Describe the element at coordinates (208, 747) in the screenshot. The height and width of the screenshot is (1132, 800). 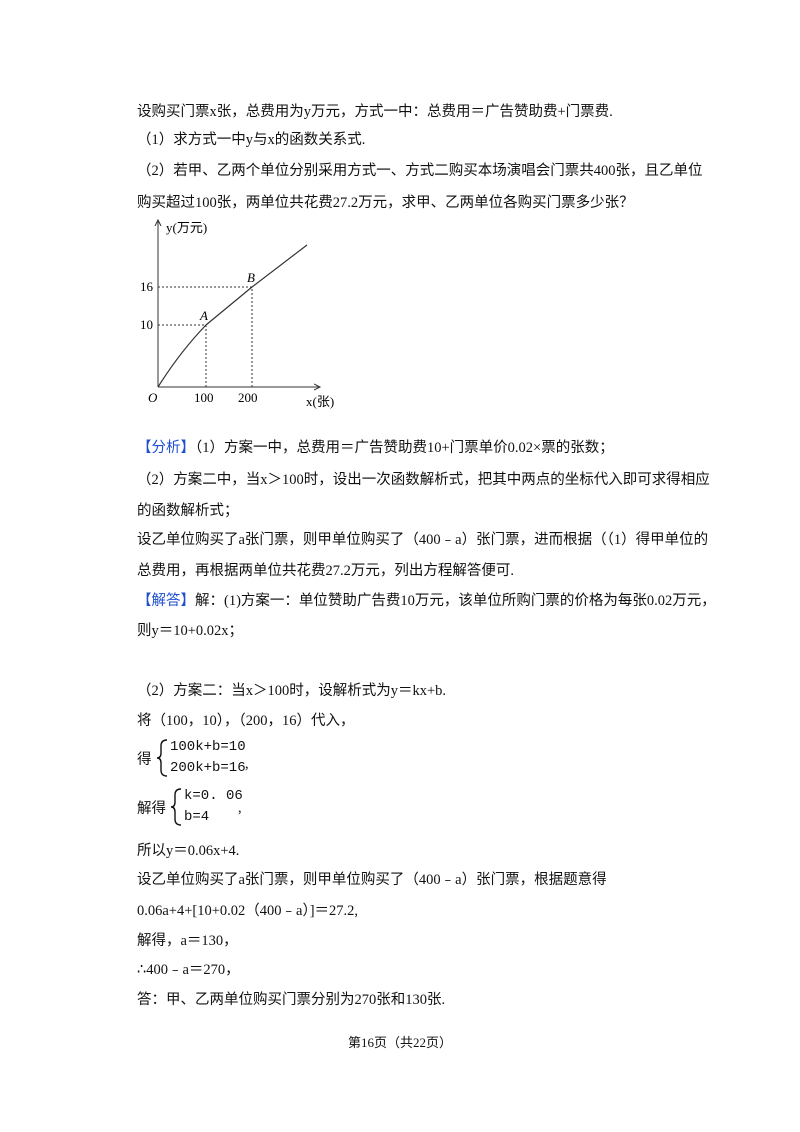
I see `equation: 100k+b=10` at that location.